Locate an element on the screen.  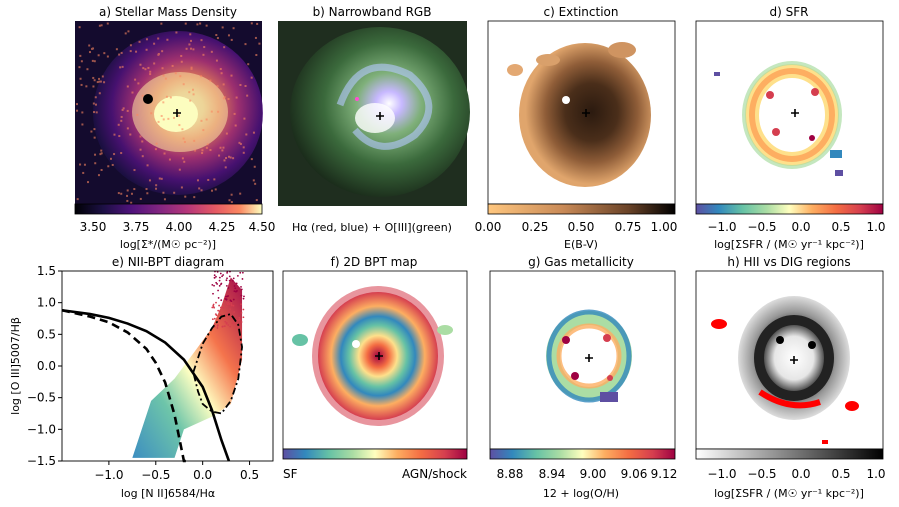
cb-d-tick: 1.0 is located at coordinates (875, 227).